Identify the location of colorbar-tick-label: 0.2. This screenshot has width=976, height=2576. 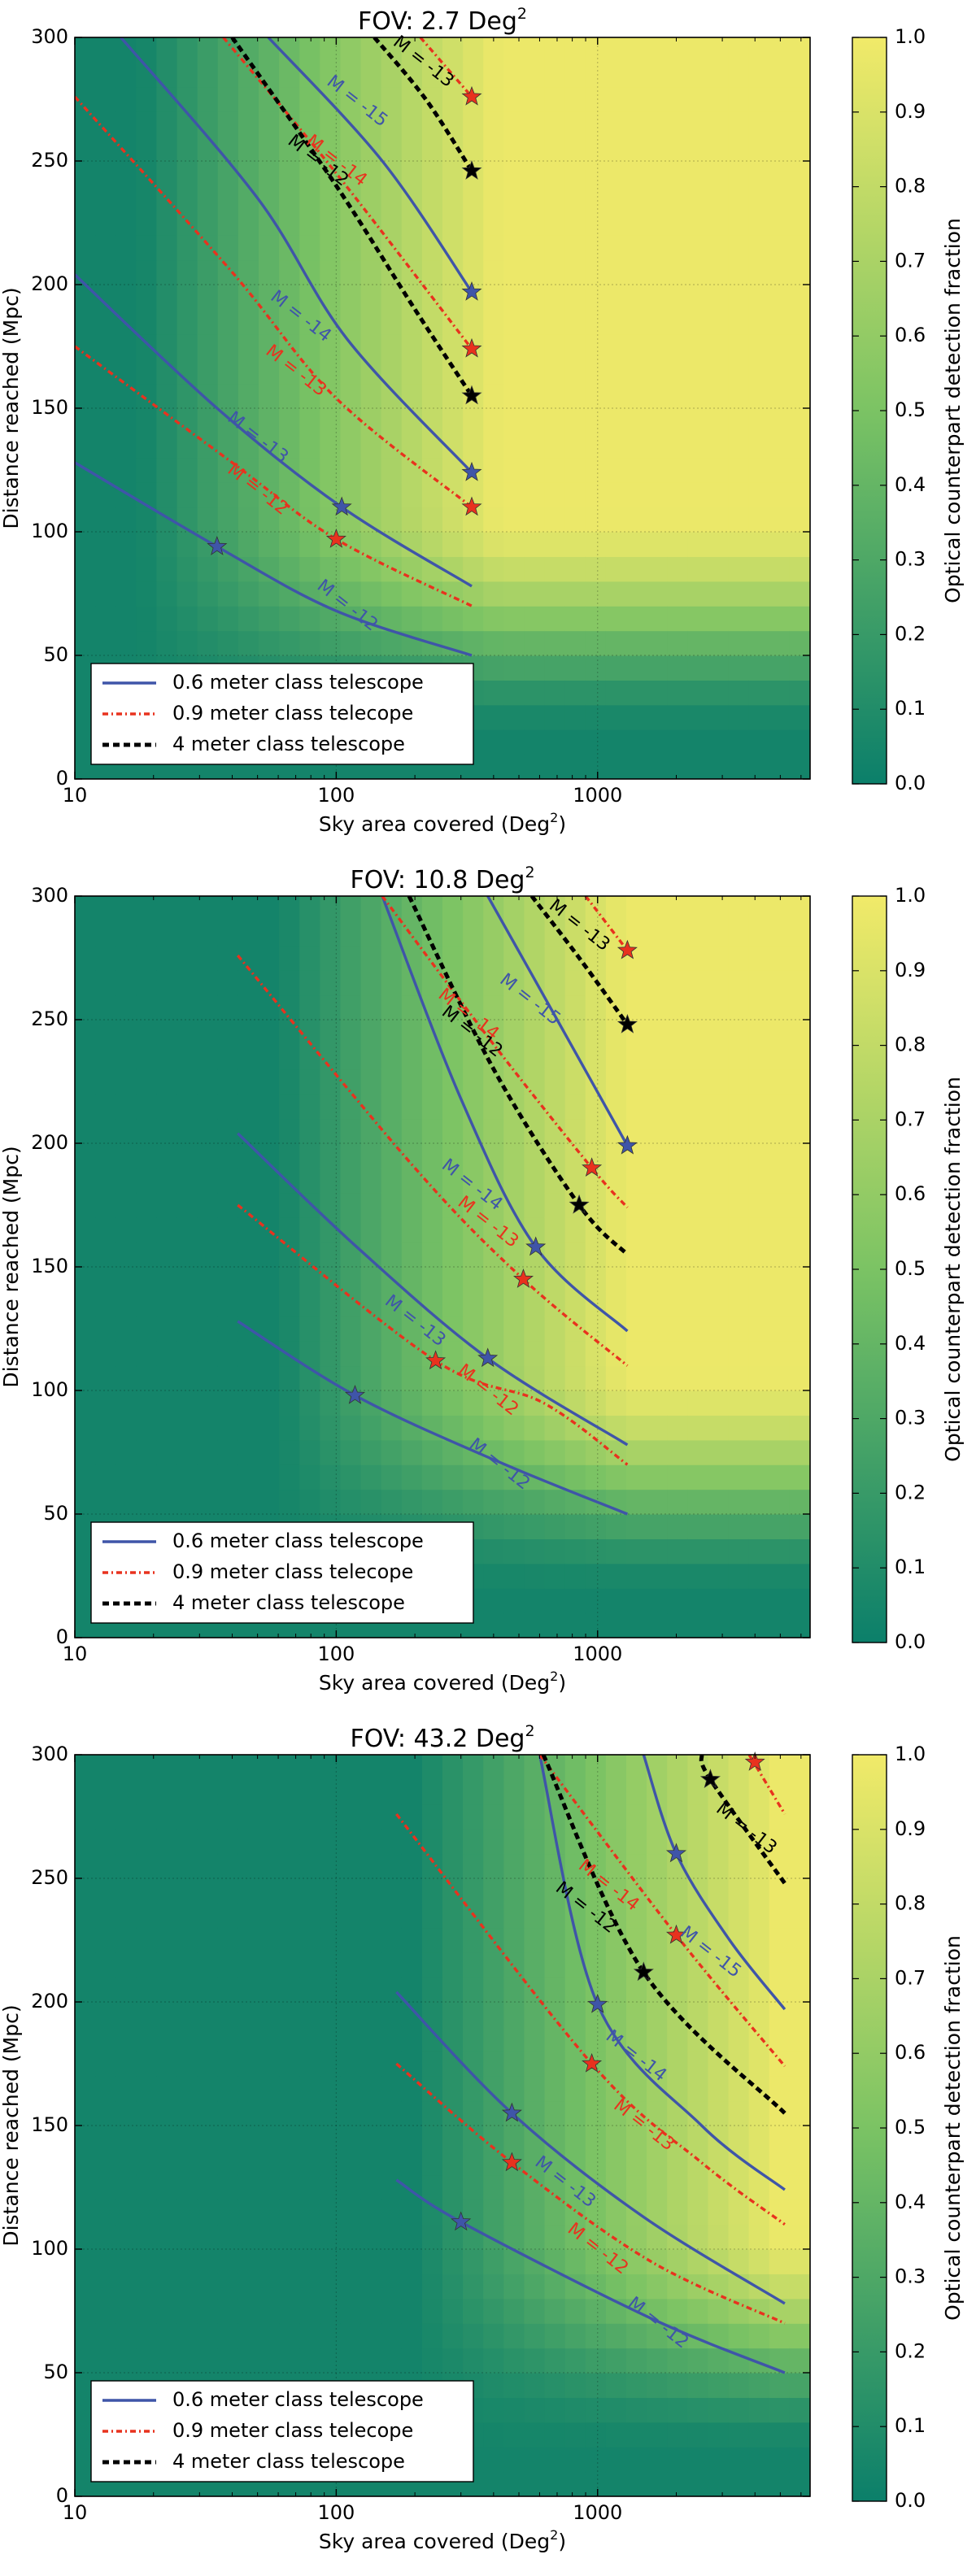
(910, 1492).